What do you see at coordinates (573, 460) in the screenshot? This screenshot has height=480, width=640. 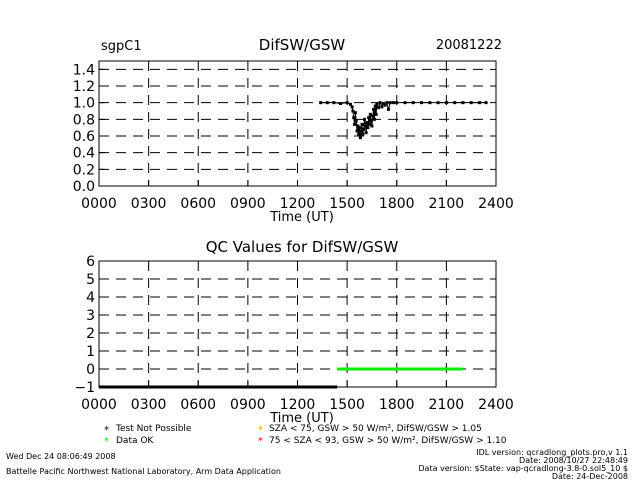 I see `footer-file-date: Date: 2008/10/27 22:48:49` at bounding box center [573, 460].